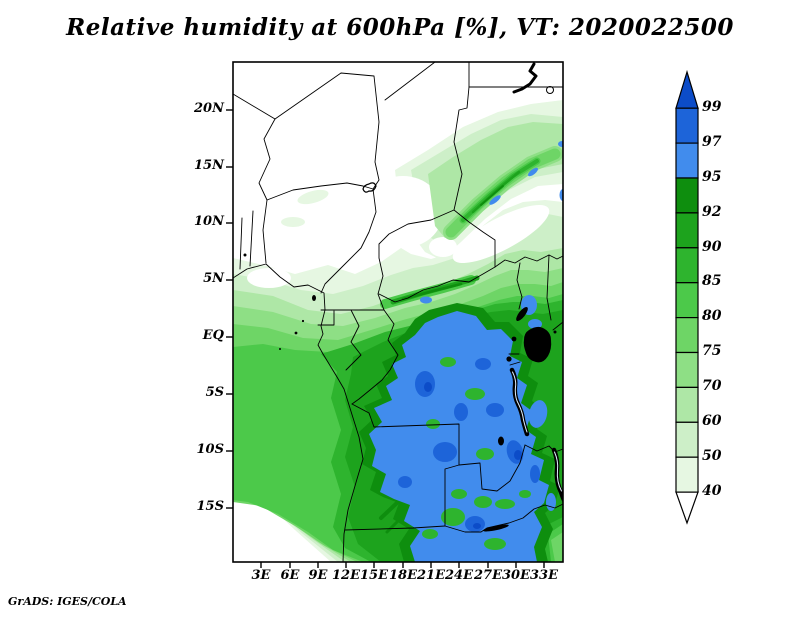 The image size is (800, 618). What do you see at coordinates (67, 601) in the screenshot?
I see `grads-attribution: GrADS: IGES/COLA` at bounding box center [67, 601].